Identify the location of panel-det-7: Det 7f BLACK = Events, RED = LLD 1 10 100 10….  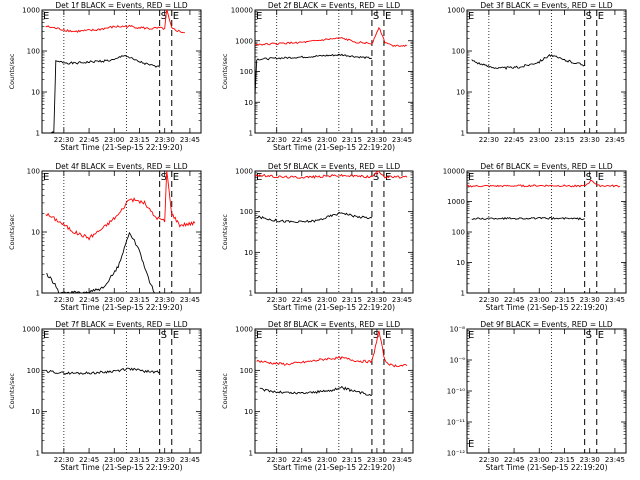
(105, 396).